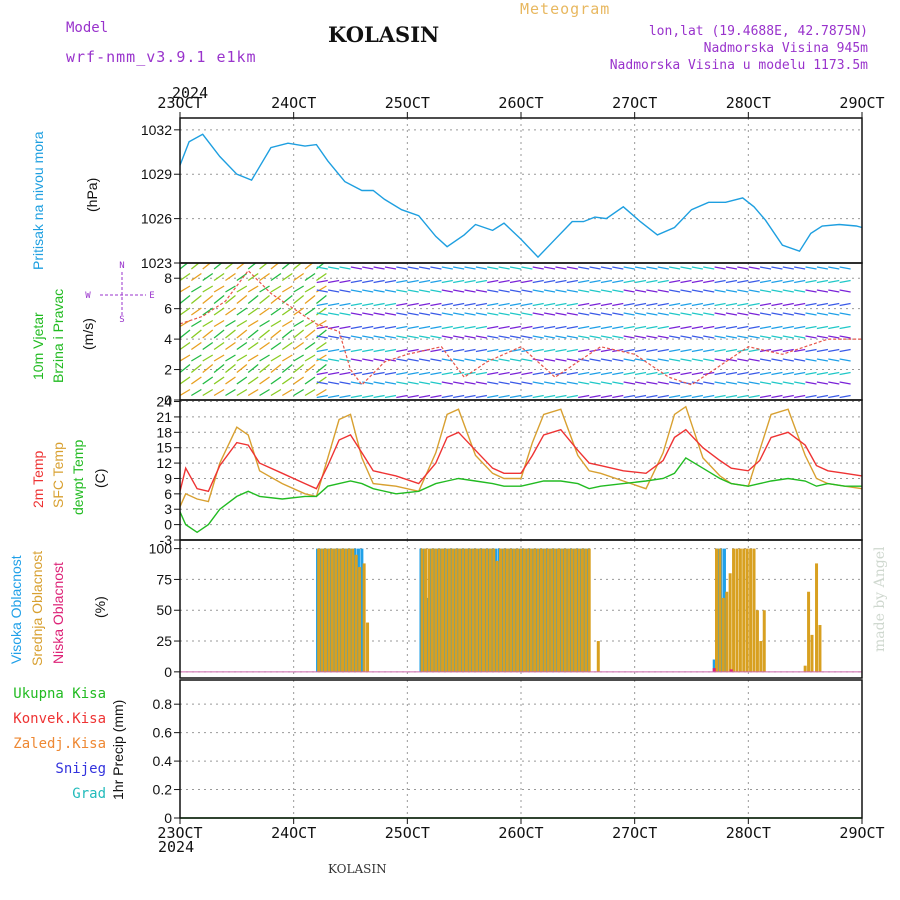 Image resolution: width=900 pixels, height=900 pixels. Describe the element at coordinates (58, 475) in the screenshot. I see `temp-title-2: SFC Temp` at that location.